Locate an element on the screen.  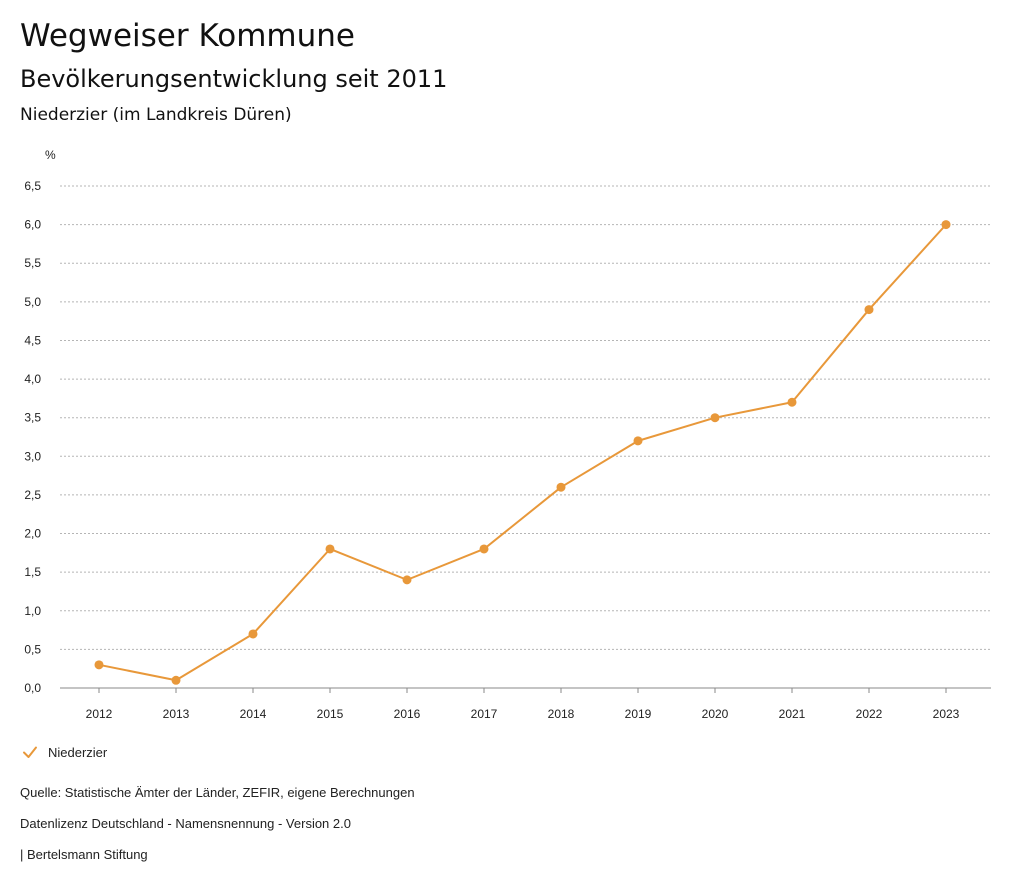
chart-subtitle: Bevölkerungsentwicklung seit 2011 is located at coordinates (234, 79).